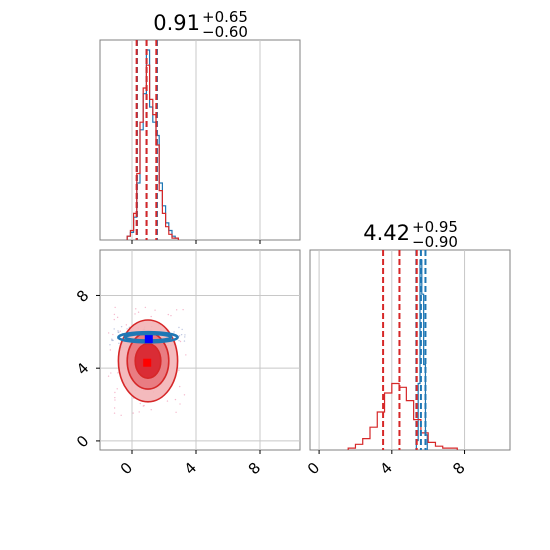 The height and width of the screenshot is (550, 550). I want to click on parameter-1-title-value: 0.91, so click(176, 23).